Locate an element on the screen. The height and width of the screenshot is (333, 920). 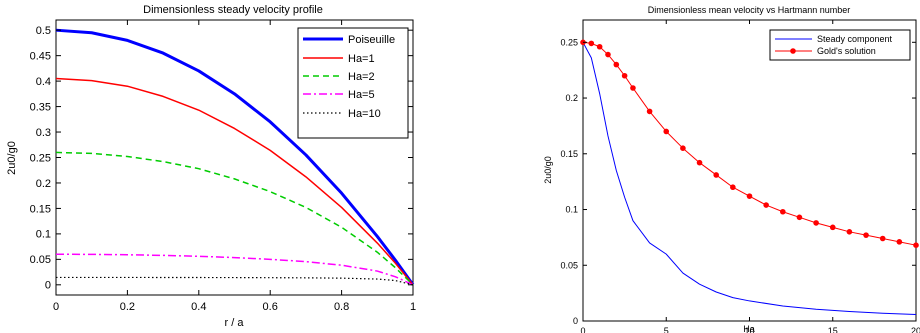
chart-right-legend: Steady component Gold's solution is located at coordinates (840, 45).